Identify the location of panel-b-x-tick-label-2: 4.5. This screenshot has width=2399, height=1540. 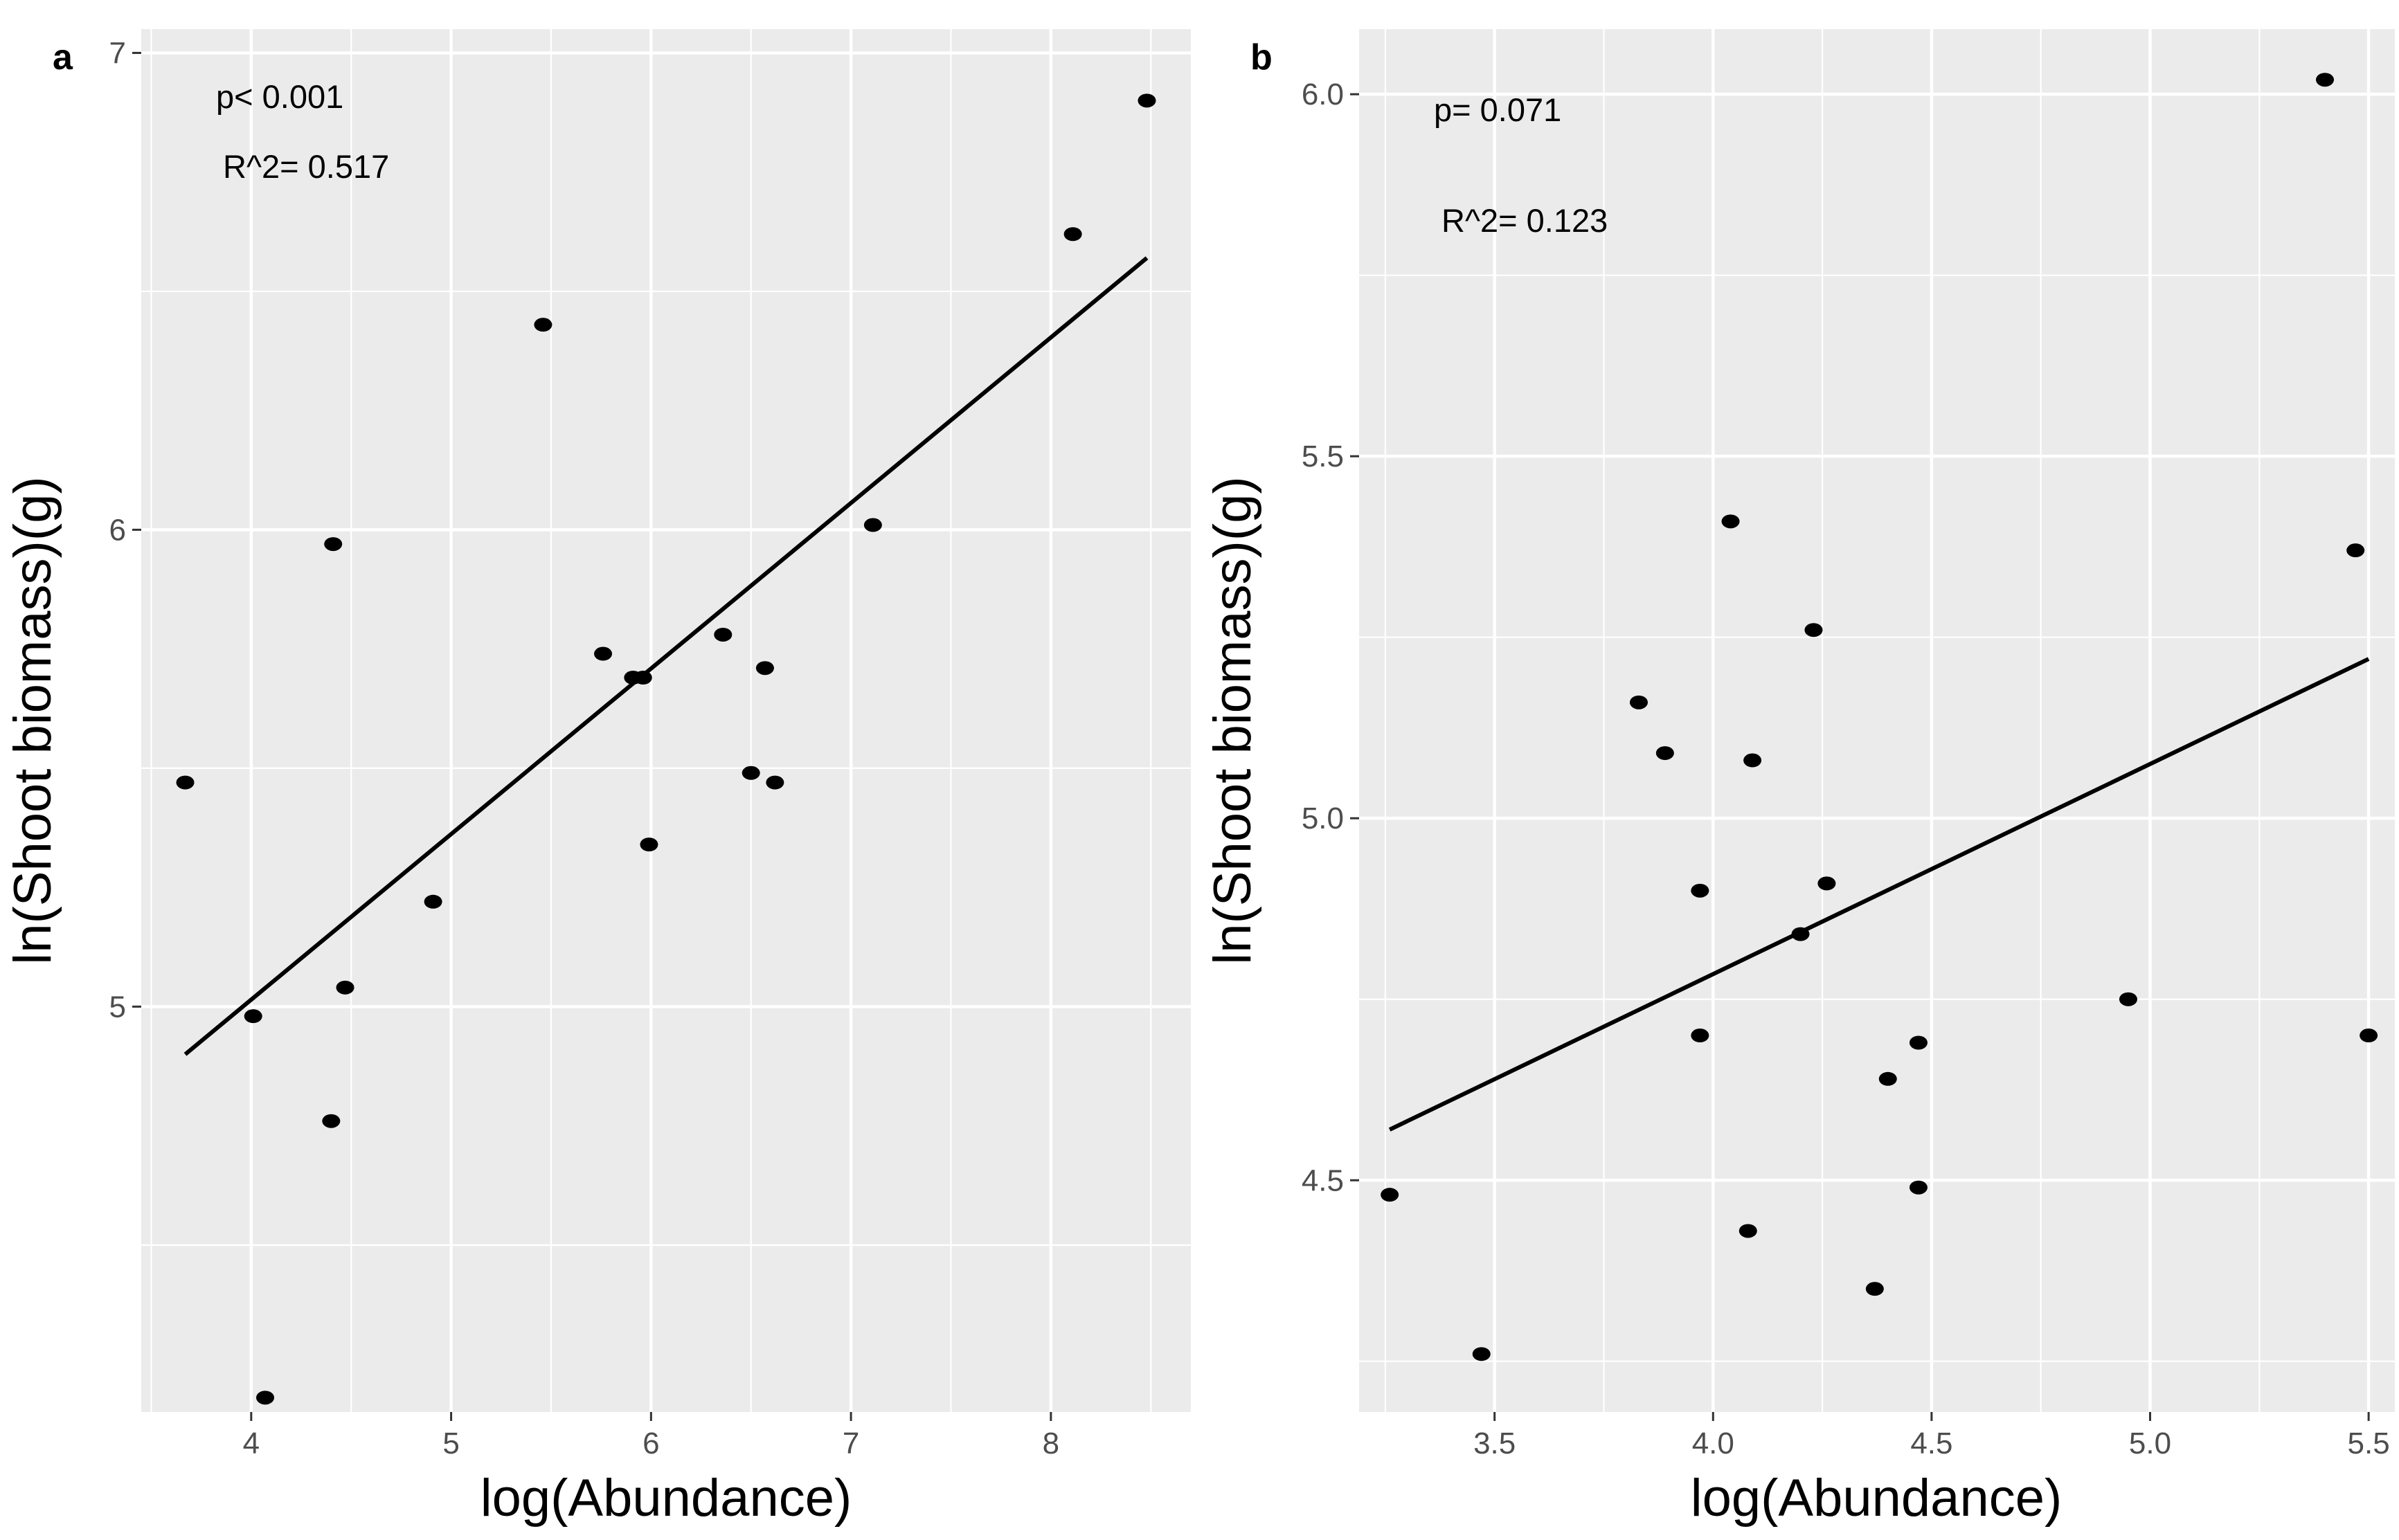
(1931, 1443).